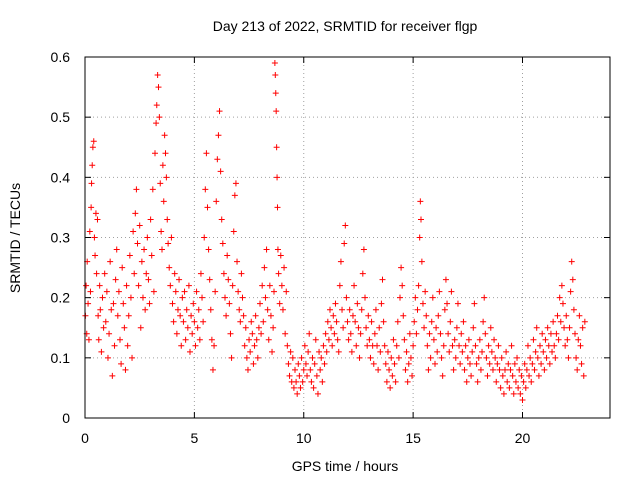  I want to click on y-tick-labels: 0 0.1 0.2 0.3 0.4 0.5 0.6, so click(61, 237).